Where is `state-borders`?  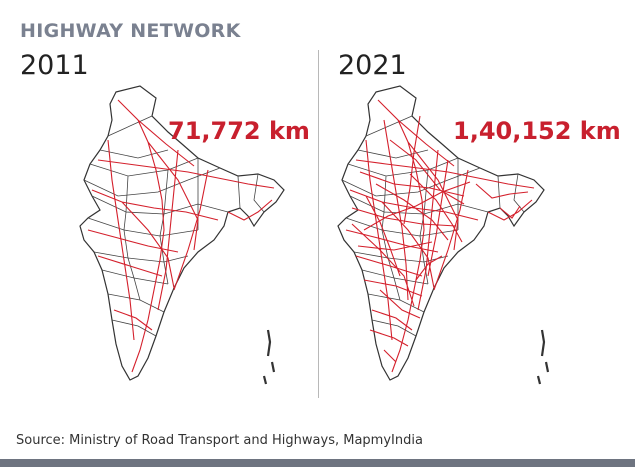 state-borders is located at coordinates (174, 226).